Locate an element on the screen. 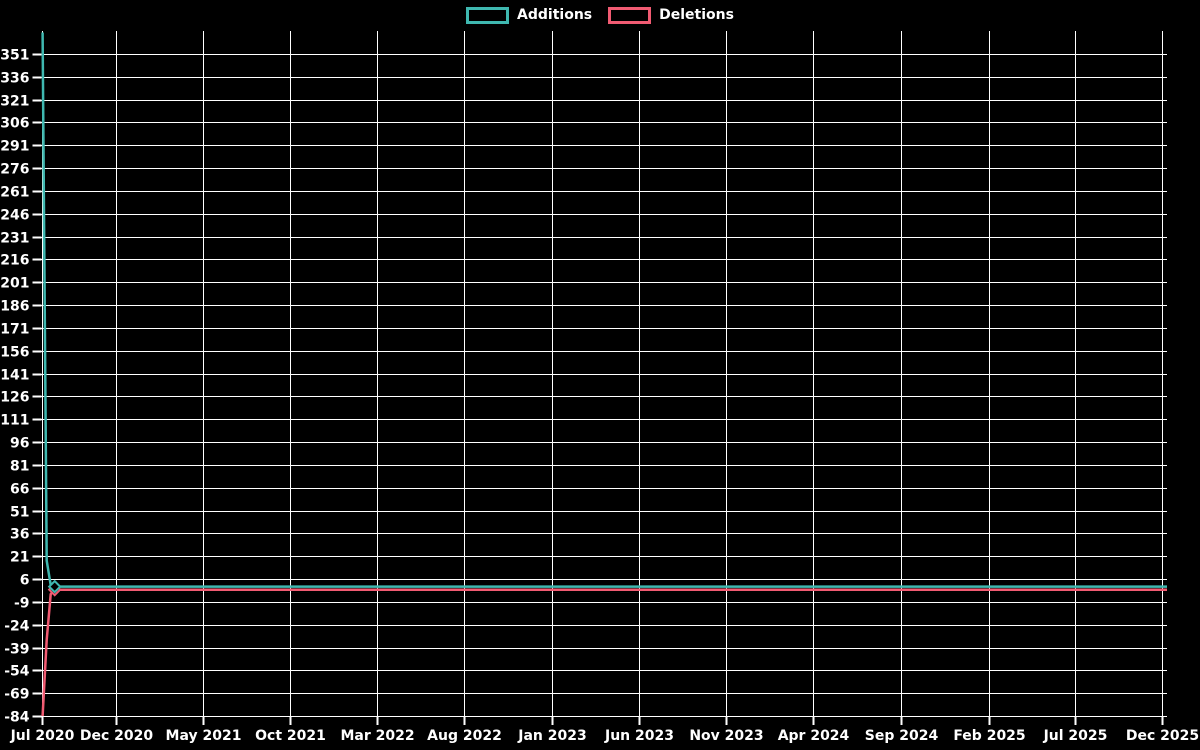 This screenshot has width=1200, height=750. y-tick-label: 306 is located at coordinates (14, 124).